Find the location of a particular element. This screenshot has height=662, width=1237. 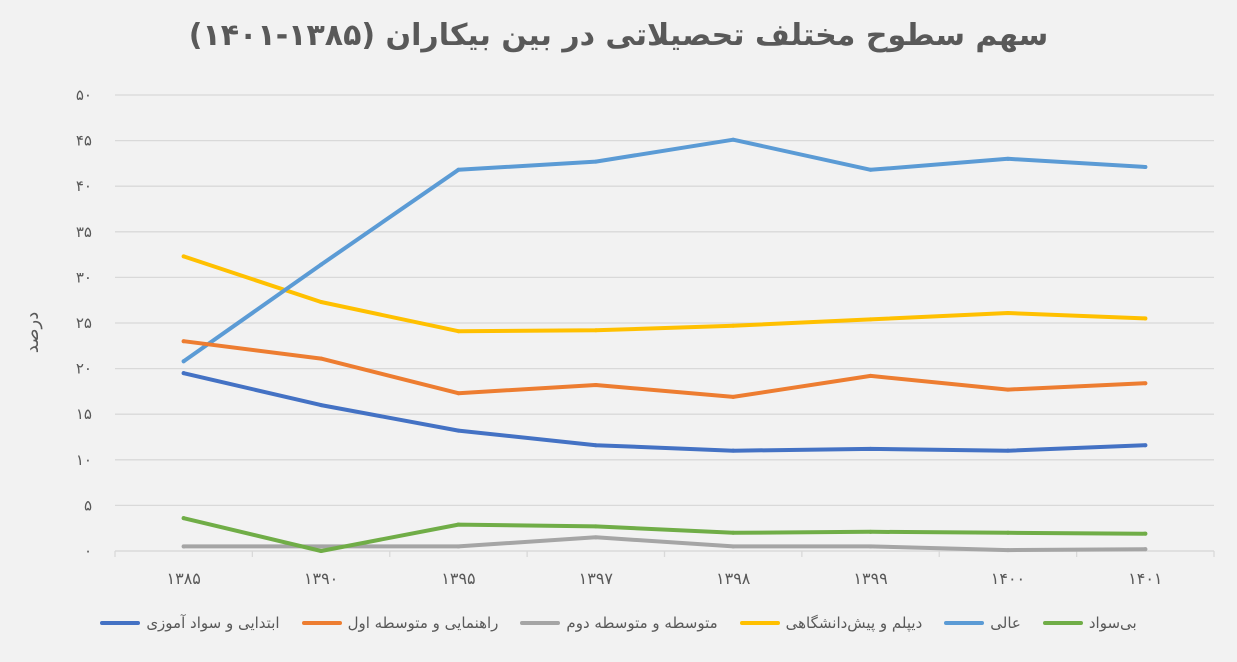

legend-item: ابتدایی و سواد آموزی is located at coordinates (190, 623).